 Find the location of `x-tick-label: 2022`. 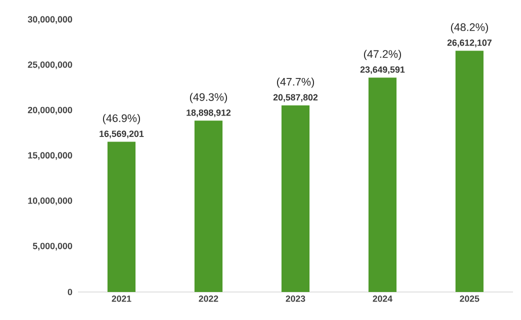

x-tick-label: 2022 is located at coordinates (208, 299).